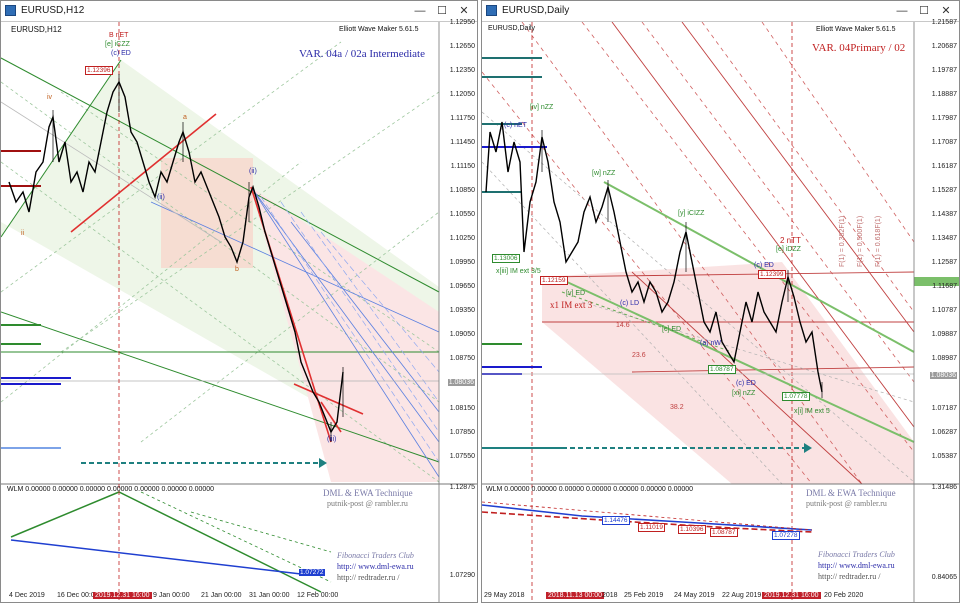 The image size is (960, 603). I want to click on price-box: 1.12399, so click(772, 274).